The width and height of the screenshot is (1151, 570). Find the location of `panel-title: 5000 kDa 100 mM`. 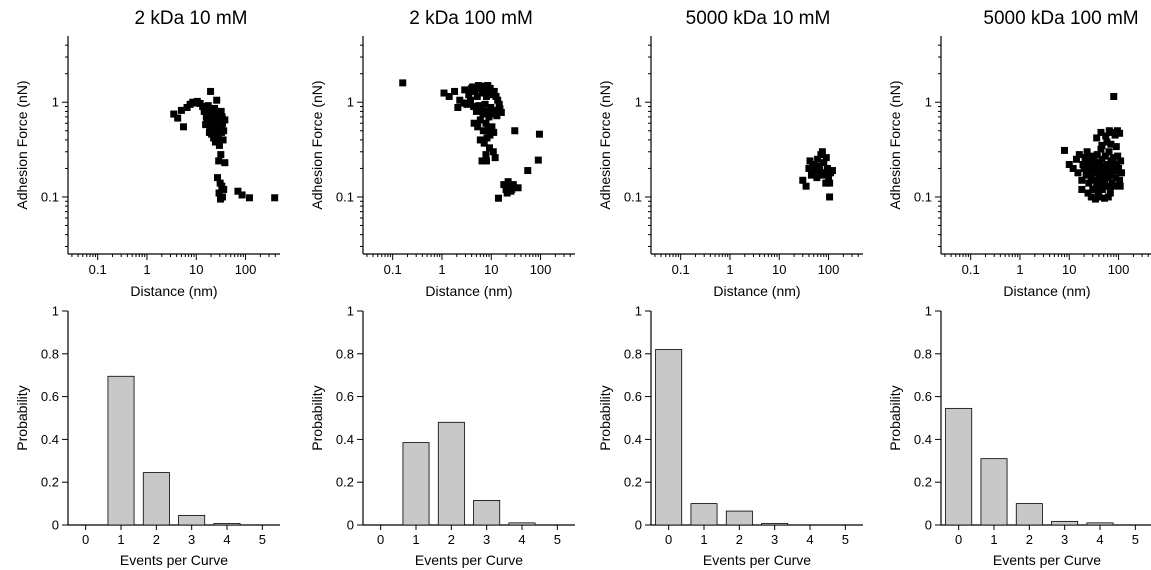

panel-title: 5000 kDa 100 mM is located at coordinates (1060, 18).